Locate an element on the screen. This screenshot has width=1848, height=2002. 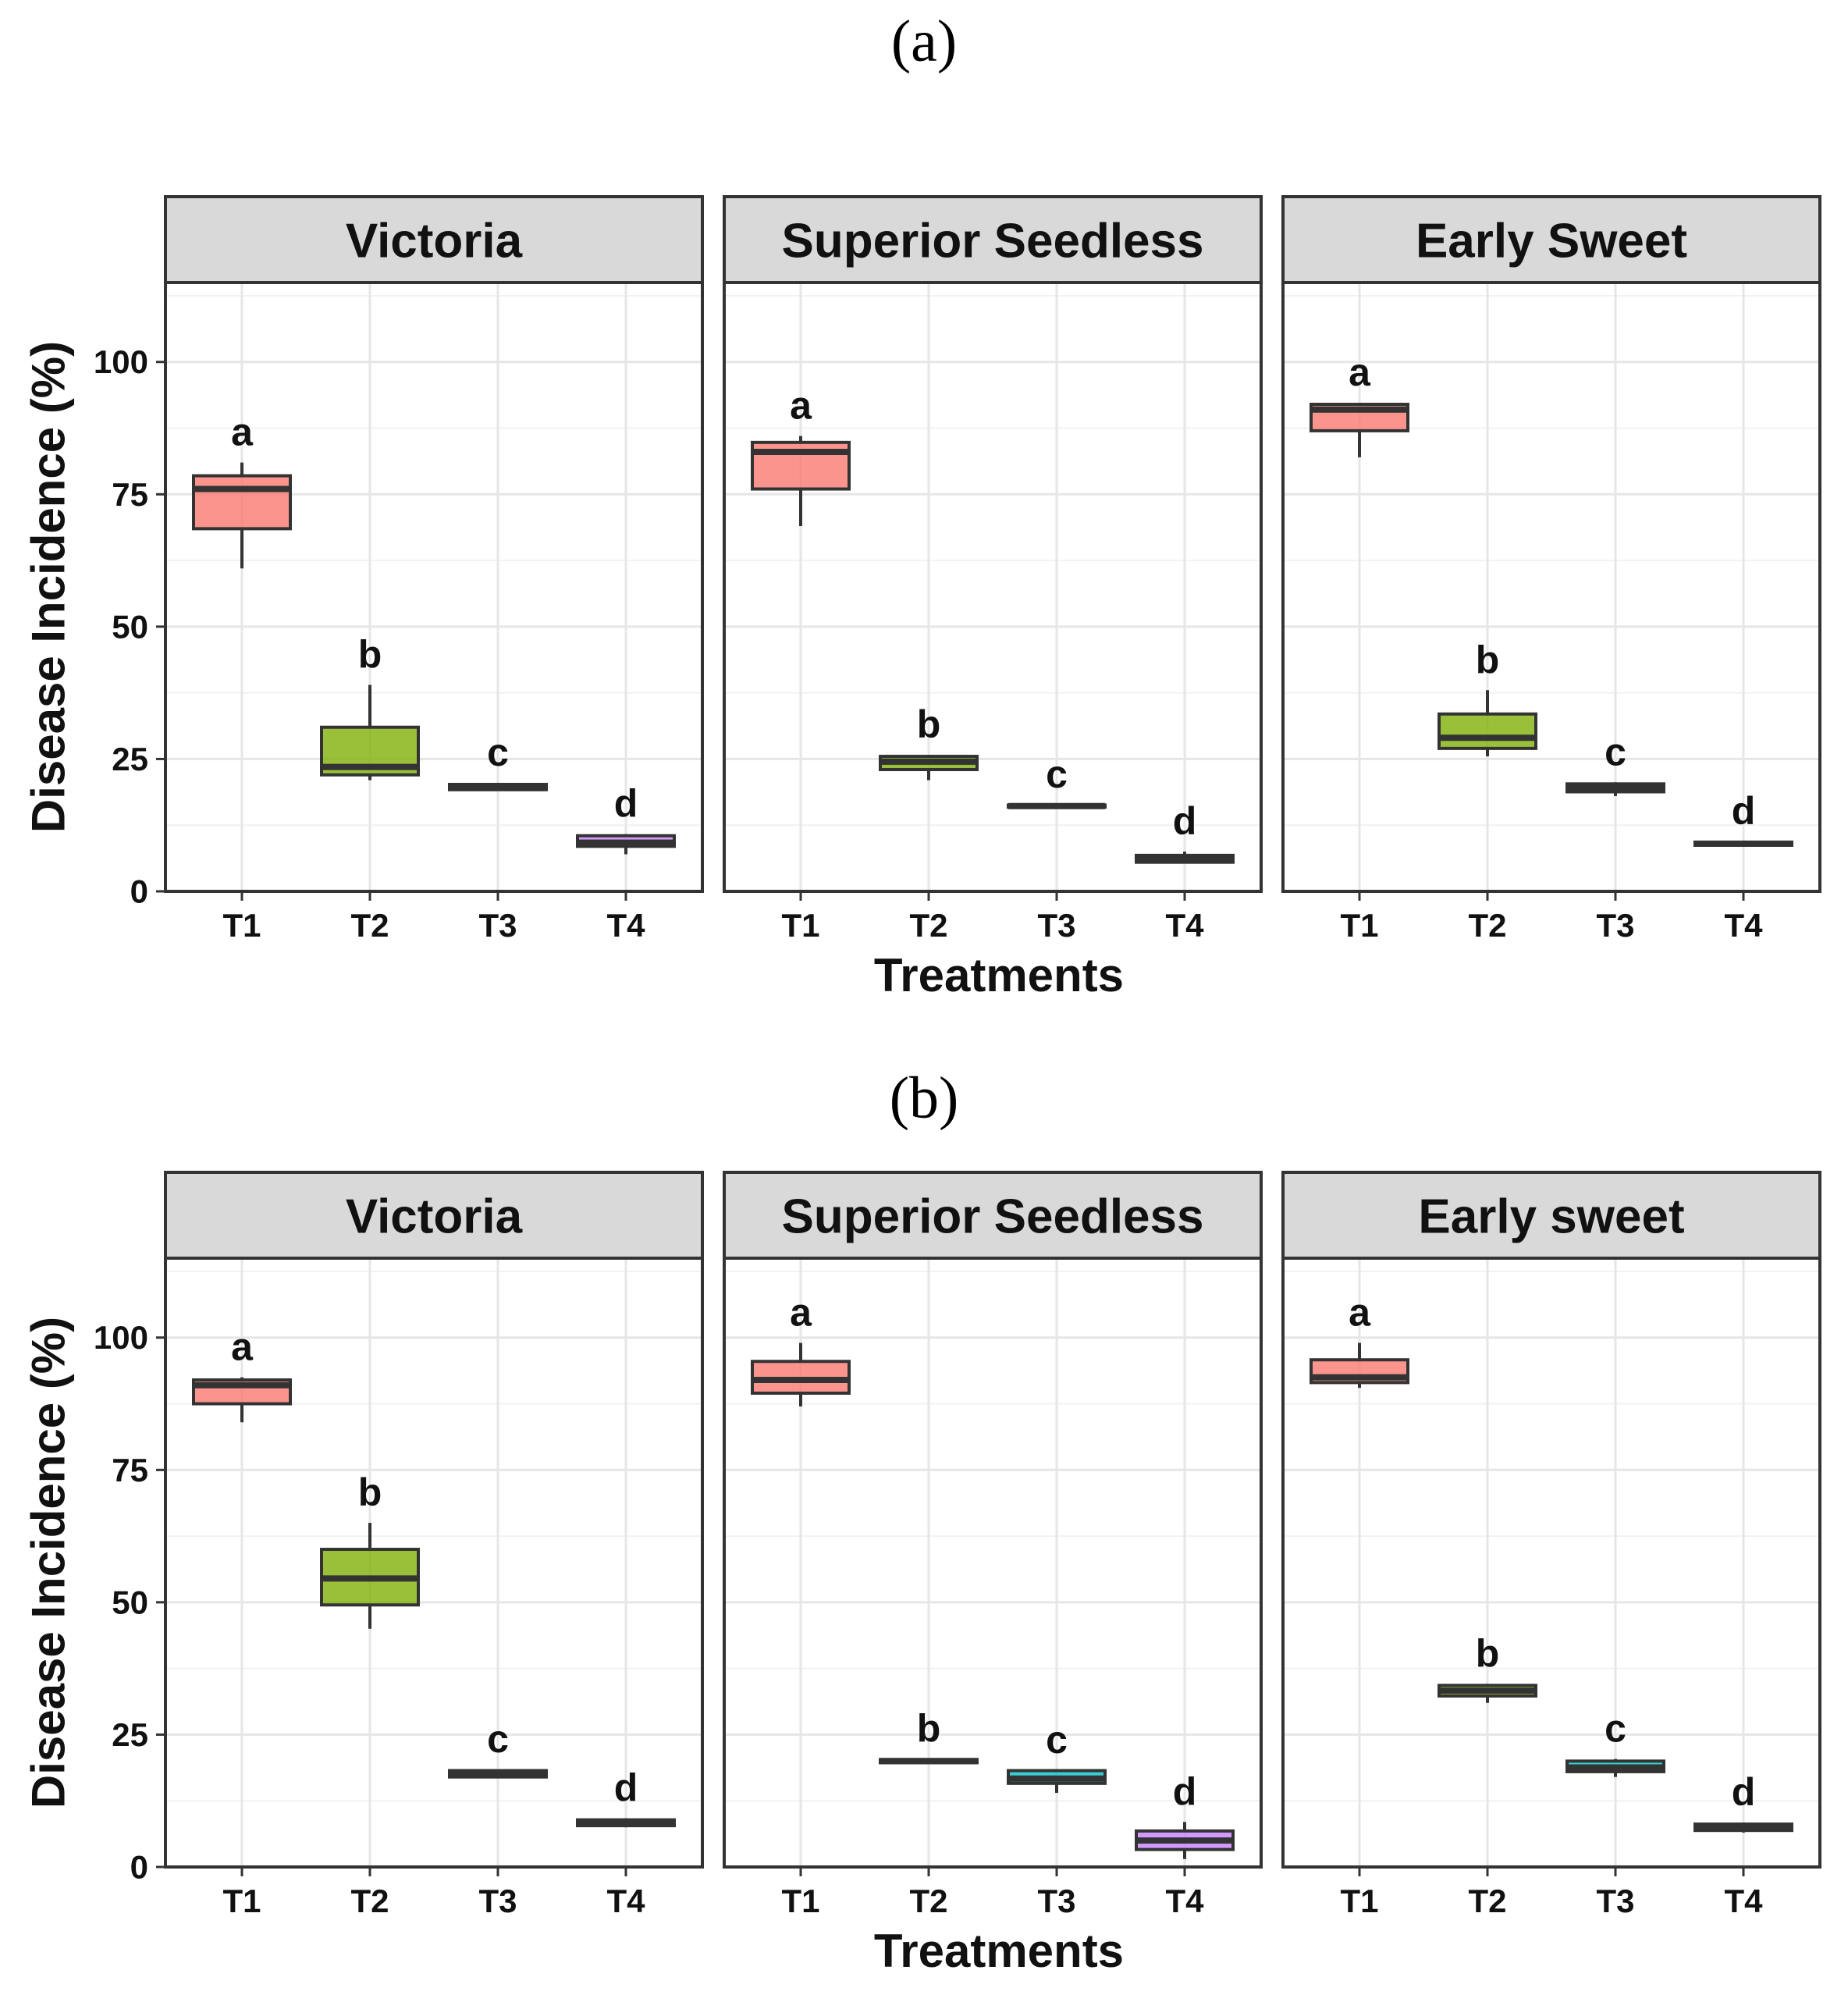
y-tick-label: 50 is located at coordinates (130, 1602).